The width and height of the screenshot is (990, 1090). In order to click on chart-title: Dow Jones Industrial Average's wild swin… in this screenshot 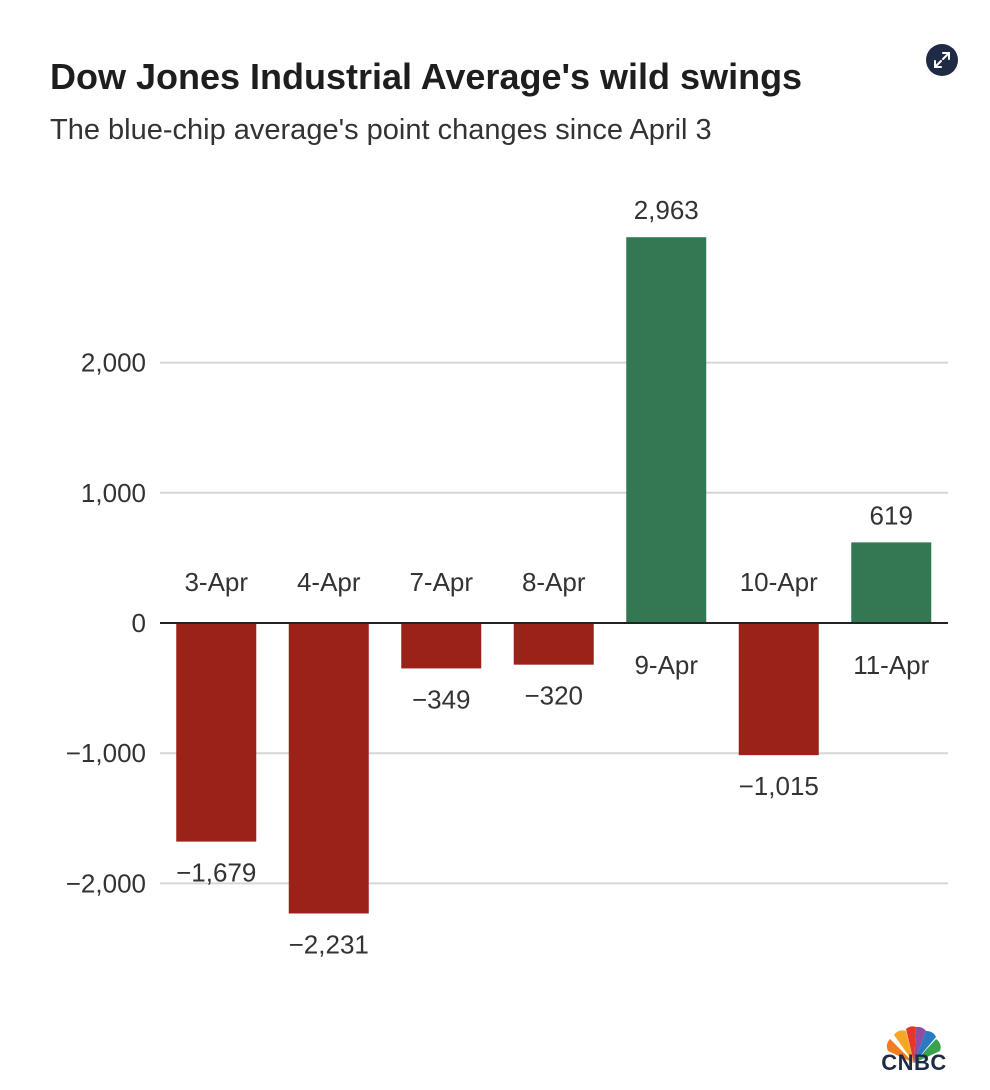, I will do `click(426, 76)`.